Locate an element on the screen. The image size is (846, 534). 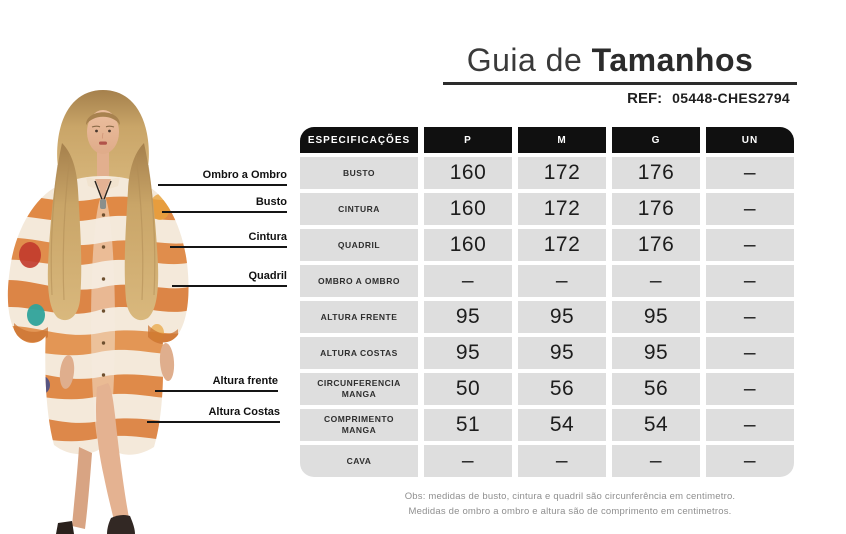
row-label: QUADRIL is located at coordinates (359, 245).